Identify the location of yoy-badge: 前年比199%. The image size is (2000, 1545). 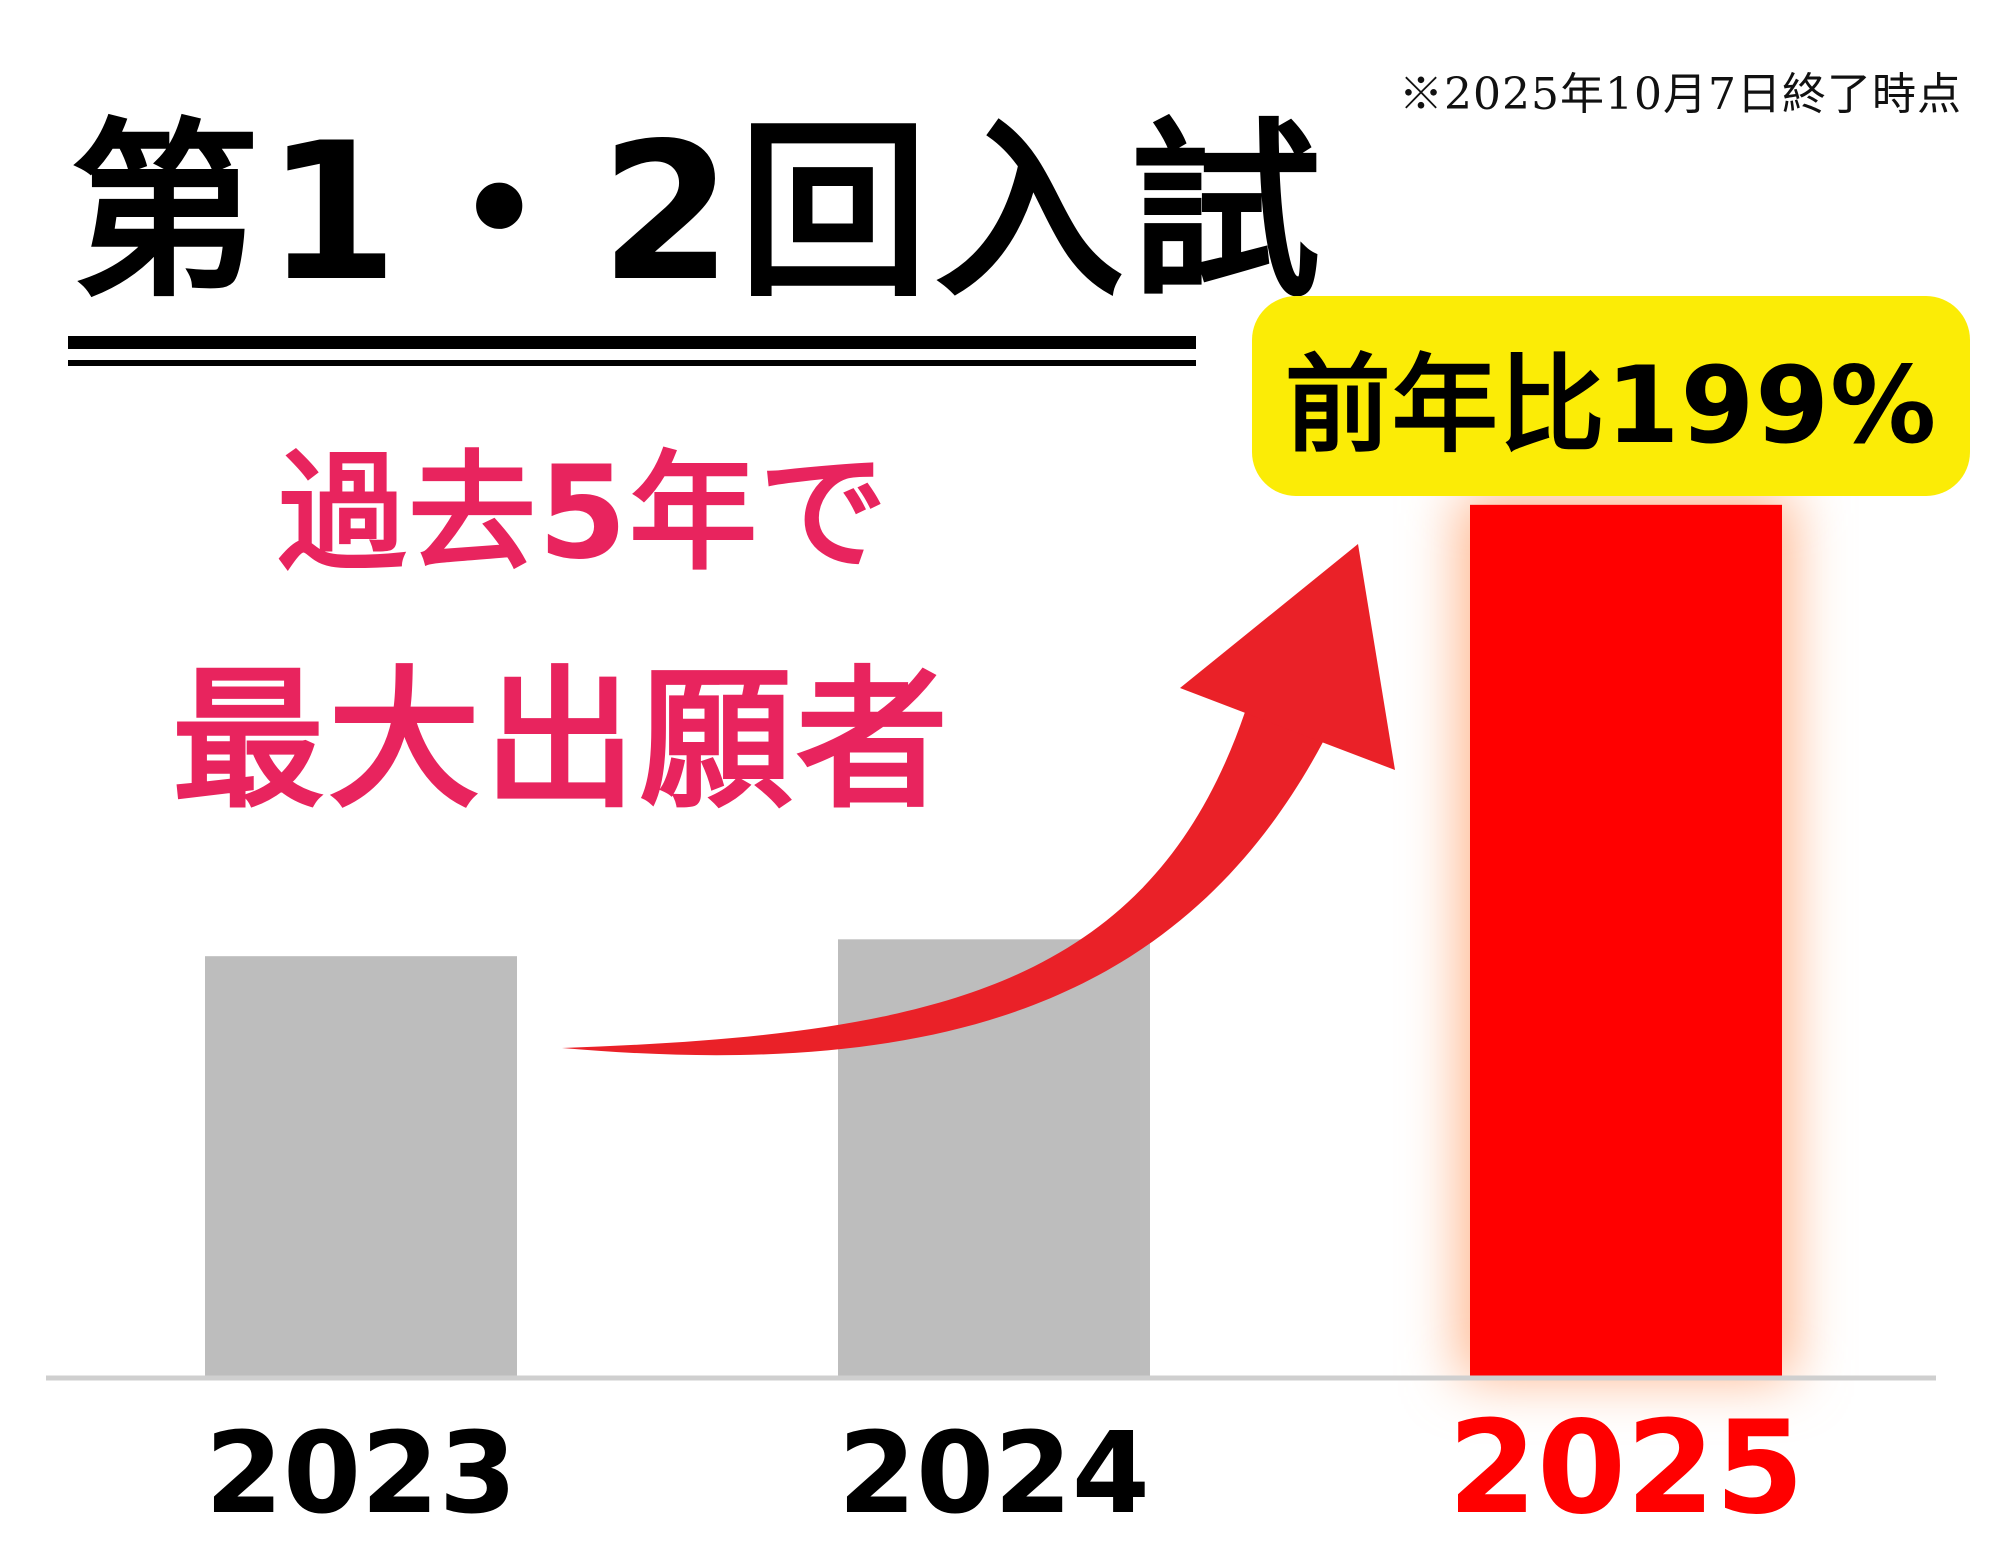
(1611, 396).